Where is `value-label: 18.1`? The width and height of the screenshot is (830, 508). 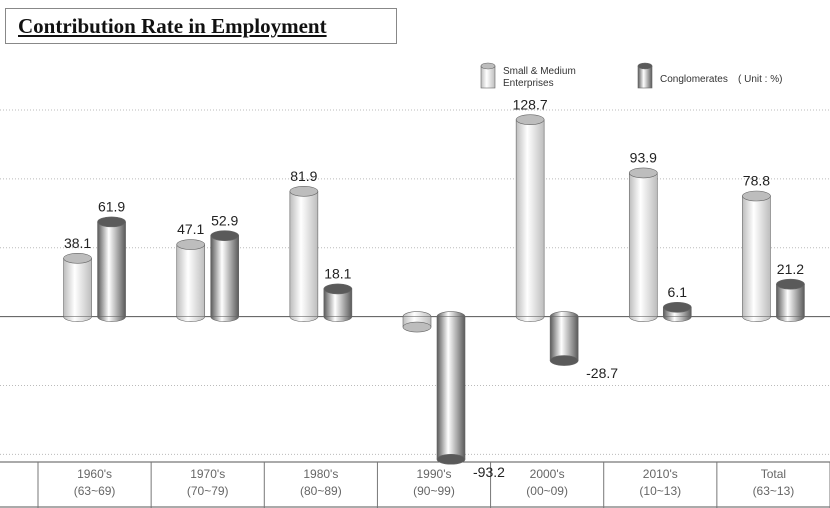 value-label: 18.1 is located at coordinates (337, 274).